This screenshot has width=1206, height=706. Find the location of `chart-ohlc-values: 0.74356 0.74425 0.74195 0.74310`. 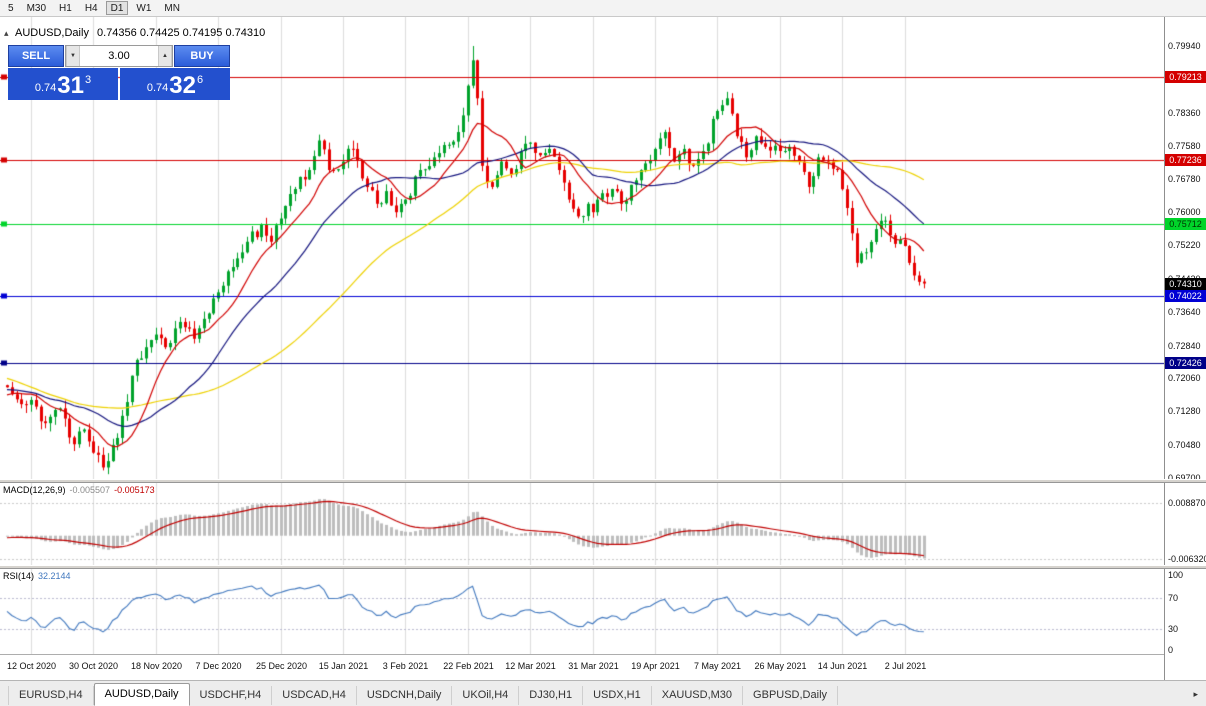

chart-ohlc-values: 0.74356 0.74425 0.74195 0.74310 is located at coordinates (181, 33).